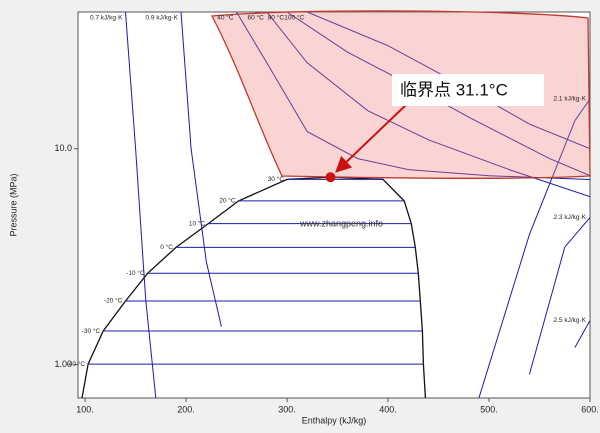  I want to click on annotation-box, so click(468, 90).